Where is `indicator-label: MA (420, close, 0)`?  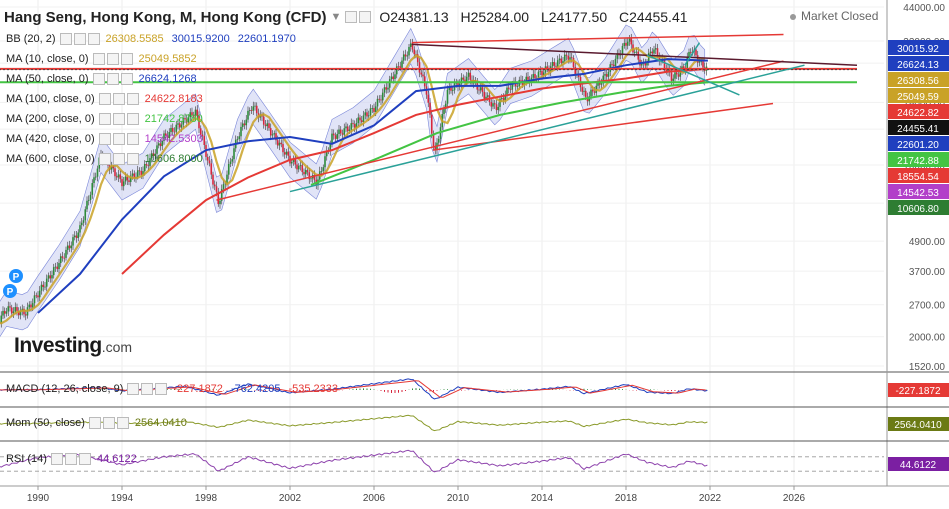
indicator-label: MA (420, close, 0) is located at coordinates (50, 139).